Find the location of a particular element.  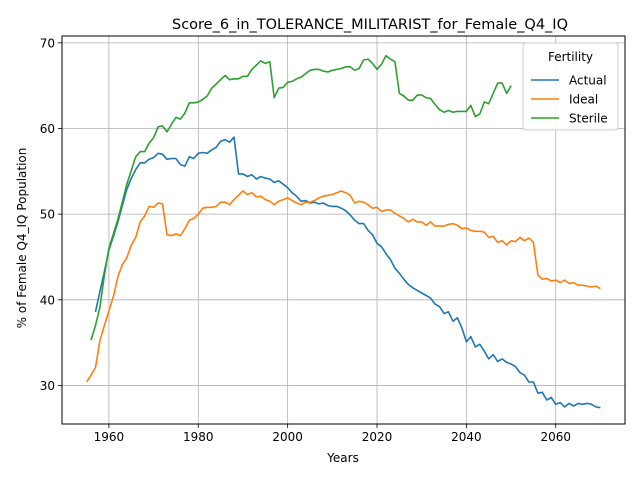

x-tick-label: 2040 is located at coordinates (466, 437).